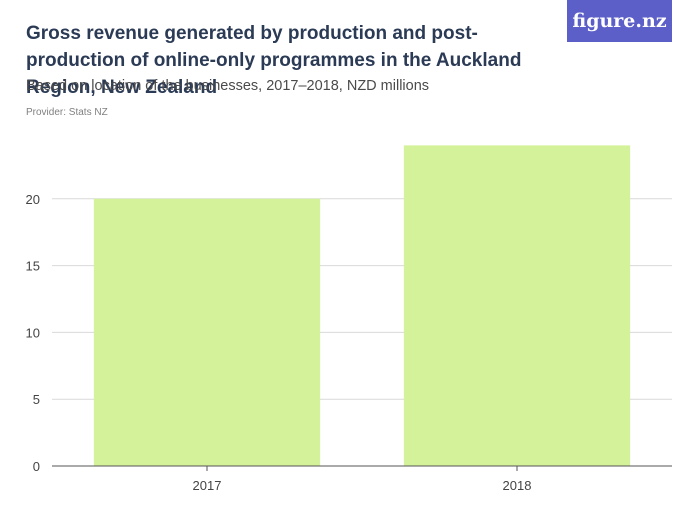 This screenshot has height=525, width=700. I want to click on x-tick-label: 2018, so click(517, 485).